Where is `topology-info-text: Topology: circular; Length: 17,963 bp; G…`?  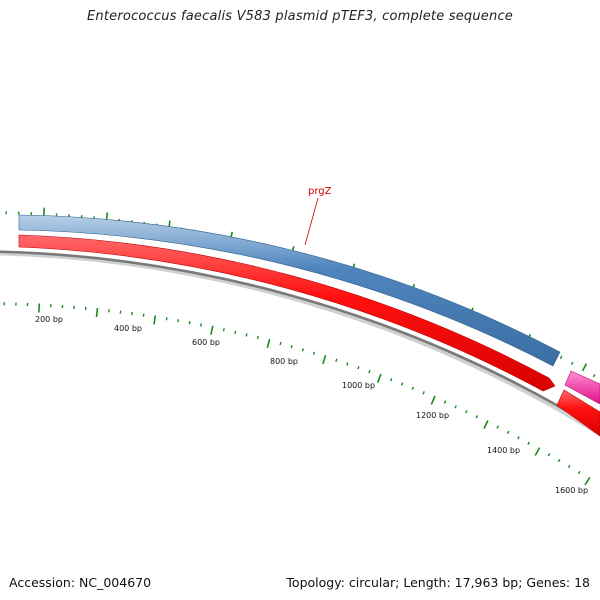 topology-info-text: Topology: circular; Length: 17,963 bp; G… is located at coordinates (438, 582).